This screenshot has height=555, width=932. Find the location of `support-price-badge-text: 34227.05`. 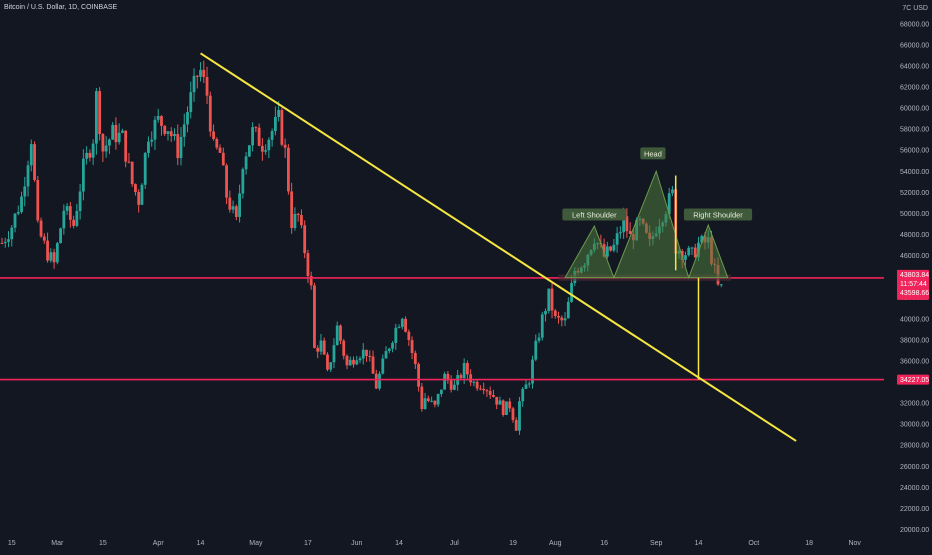

support-price-badge-text: 34227.05 is located at coordinates (914, 380).